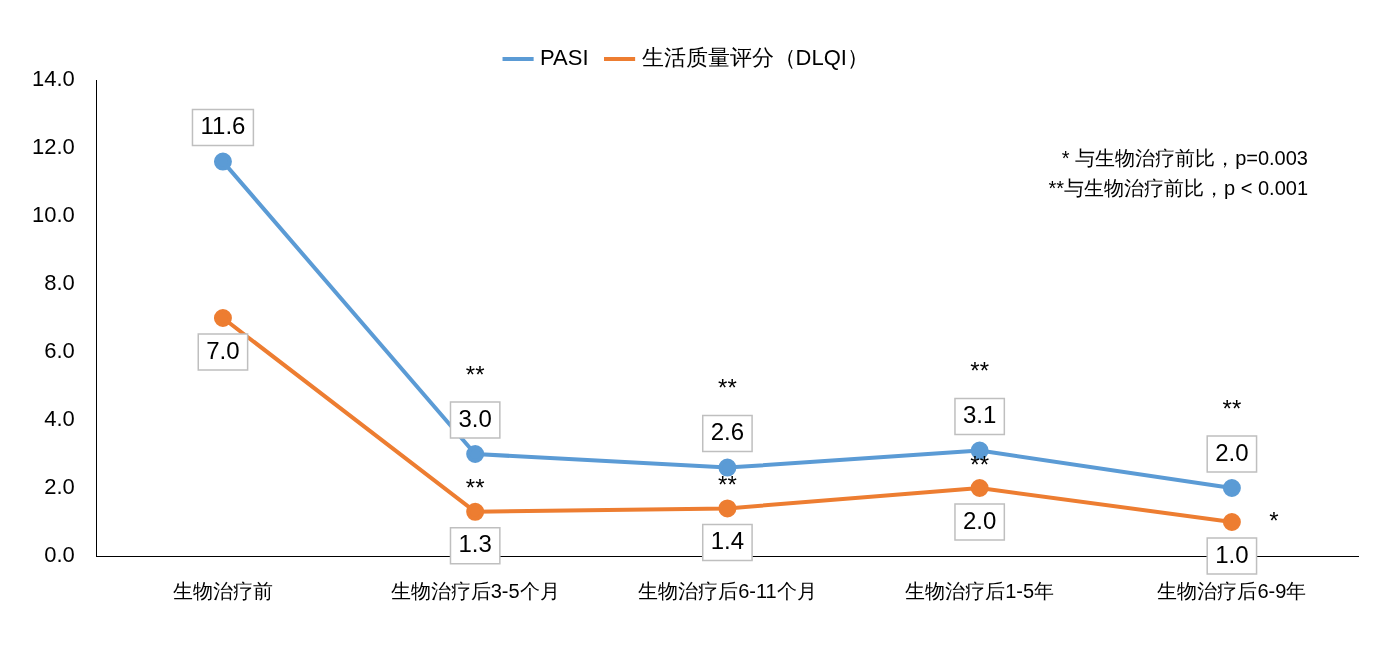 The image size is (1398, 649). Describe the element at coordinates (223, 126) in the screenshot. I see `data-label: 11.6` at that location.